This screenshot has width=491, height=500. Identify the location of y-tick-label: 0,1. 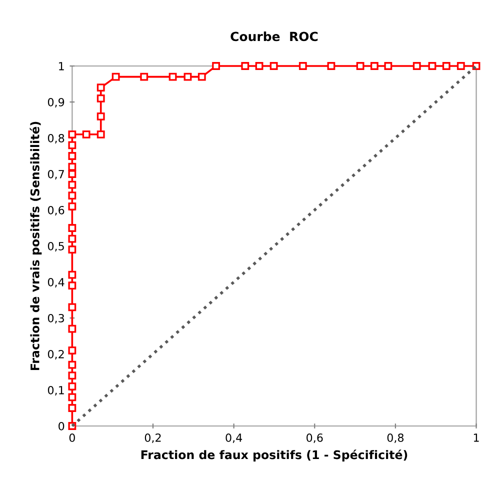
(56, 391).